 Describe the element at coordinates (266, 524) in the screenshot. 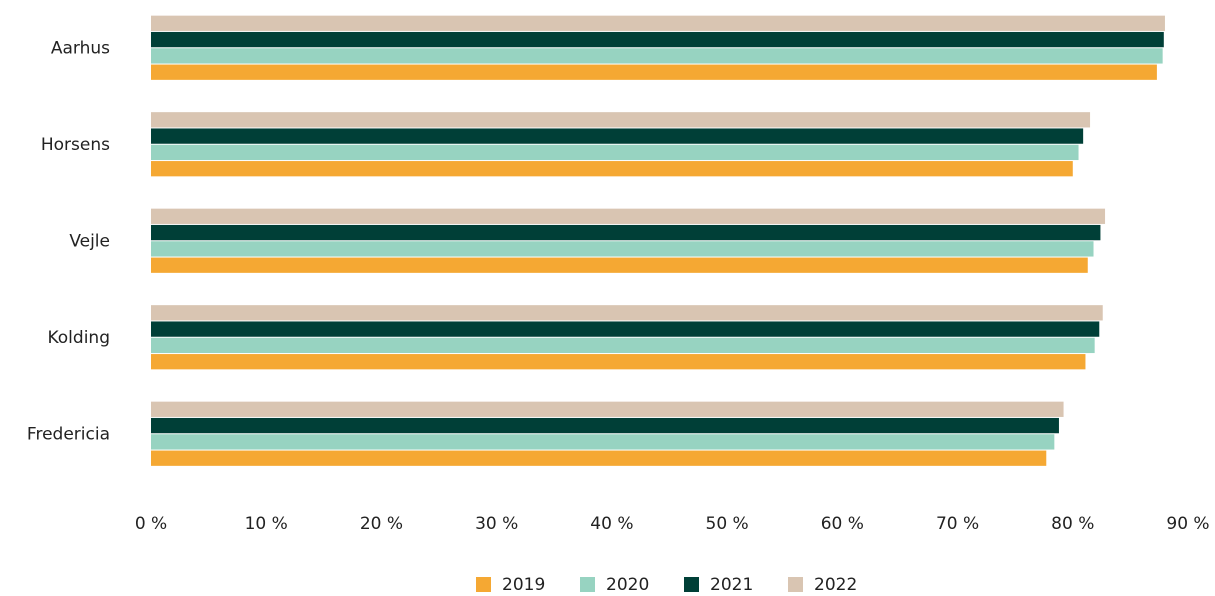

I see `x-tick-label: 10 %` at that location.